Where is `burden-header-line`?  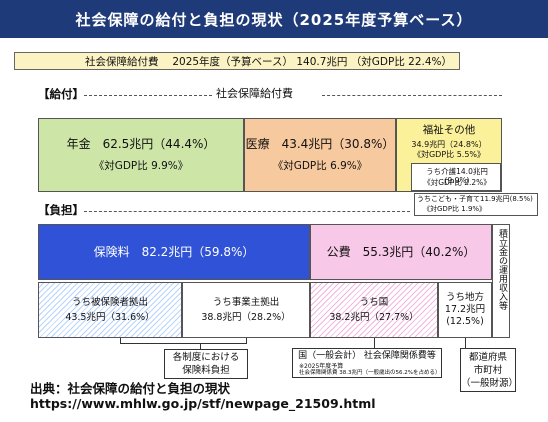
burden-header-line is located at coordinates (247, 211).